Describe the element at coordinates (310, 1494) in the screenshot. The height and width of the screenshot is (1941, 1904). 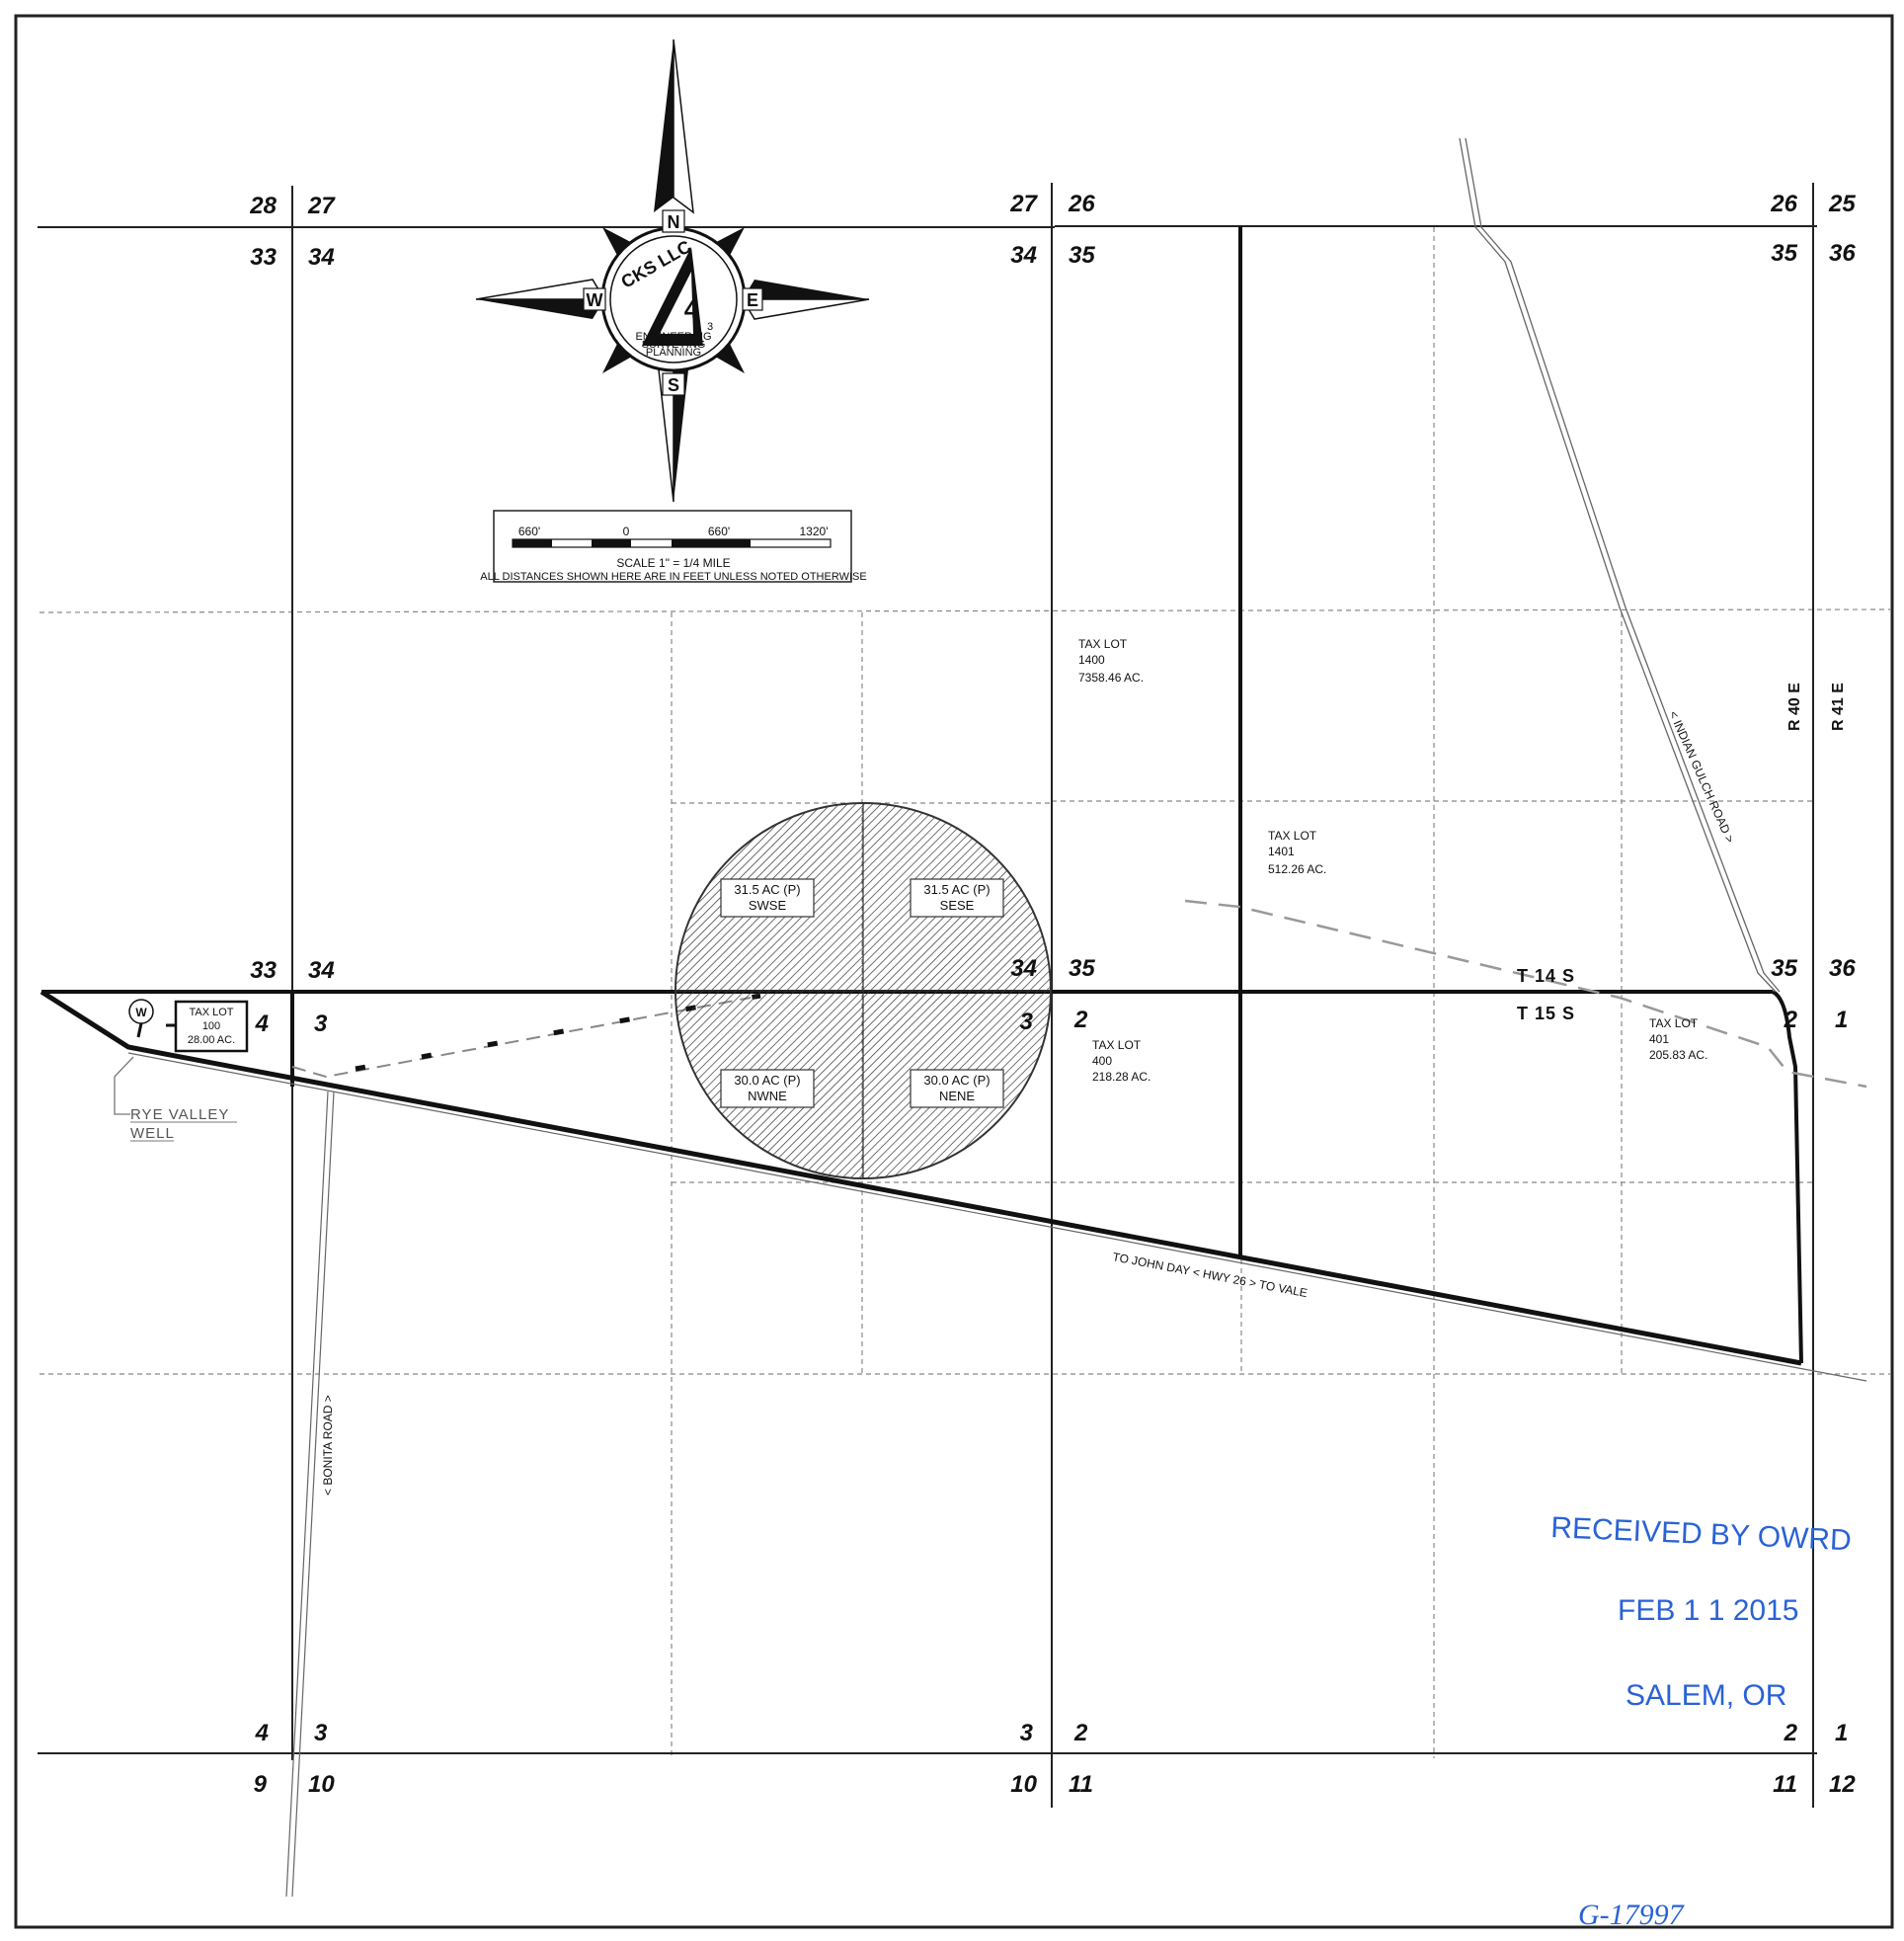
I see `bonita-road` at that location.